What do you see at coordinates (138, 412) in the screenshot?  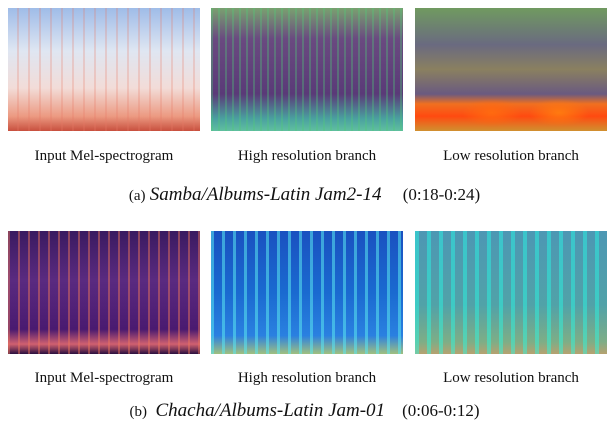 I see `caption-tag: (b)` at bounding box center [138, 412].